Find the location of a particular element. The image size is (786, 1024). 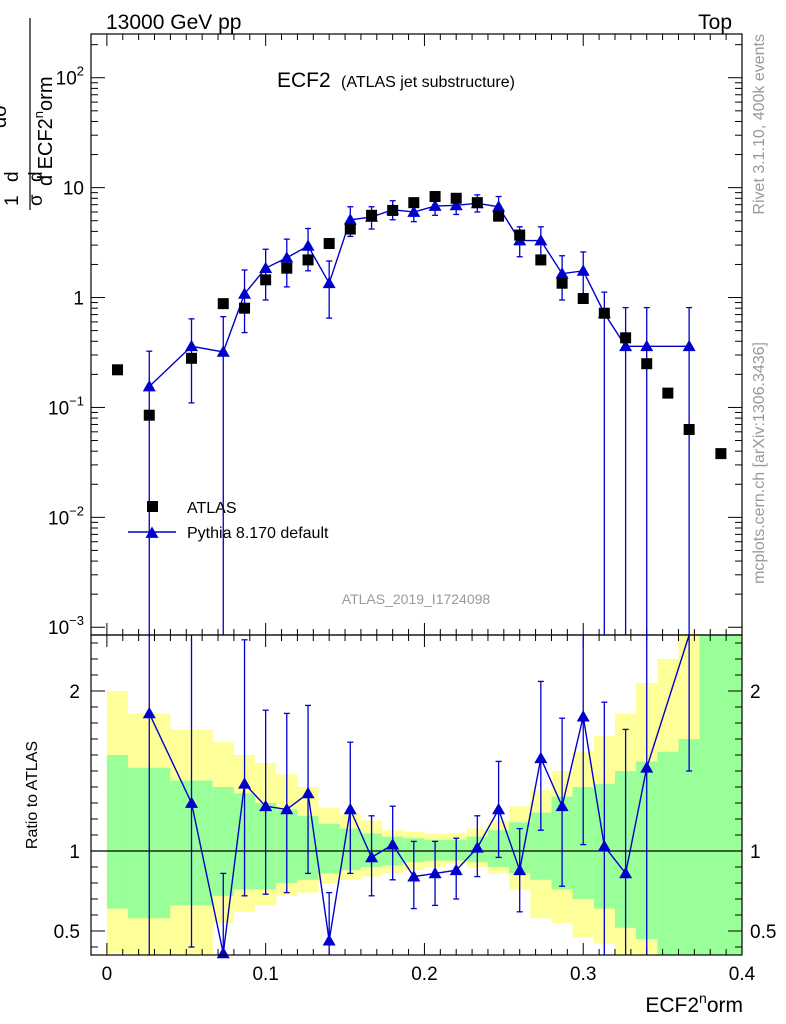

x-axis-label: ECF2norm is located at coordinates (694, 1003).